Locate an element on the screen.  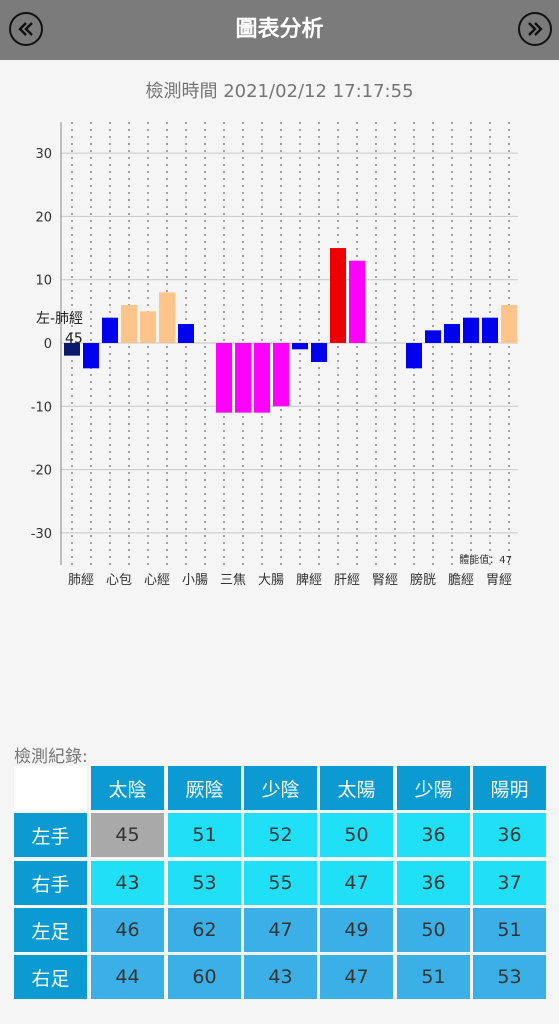
double-chevron-right-icon is located at coordinates (535, 29).